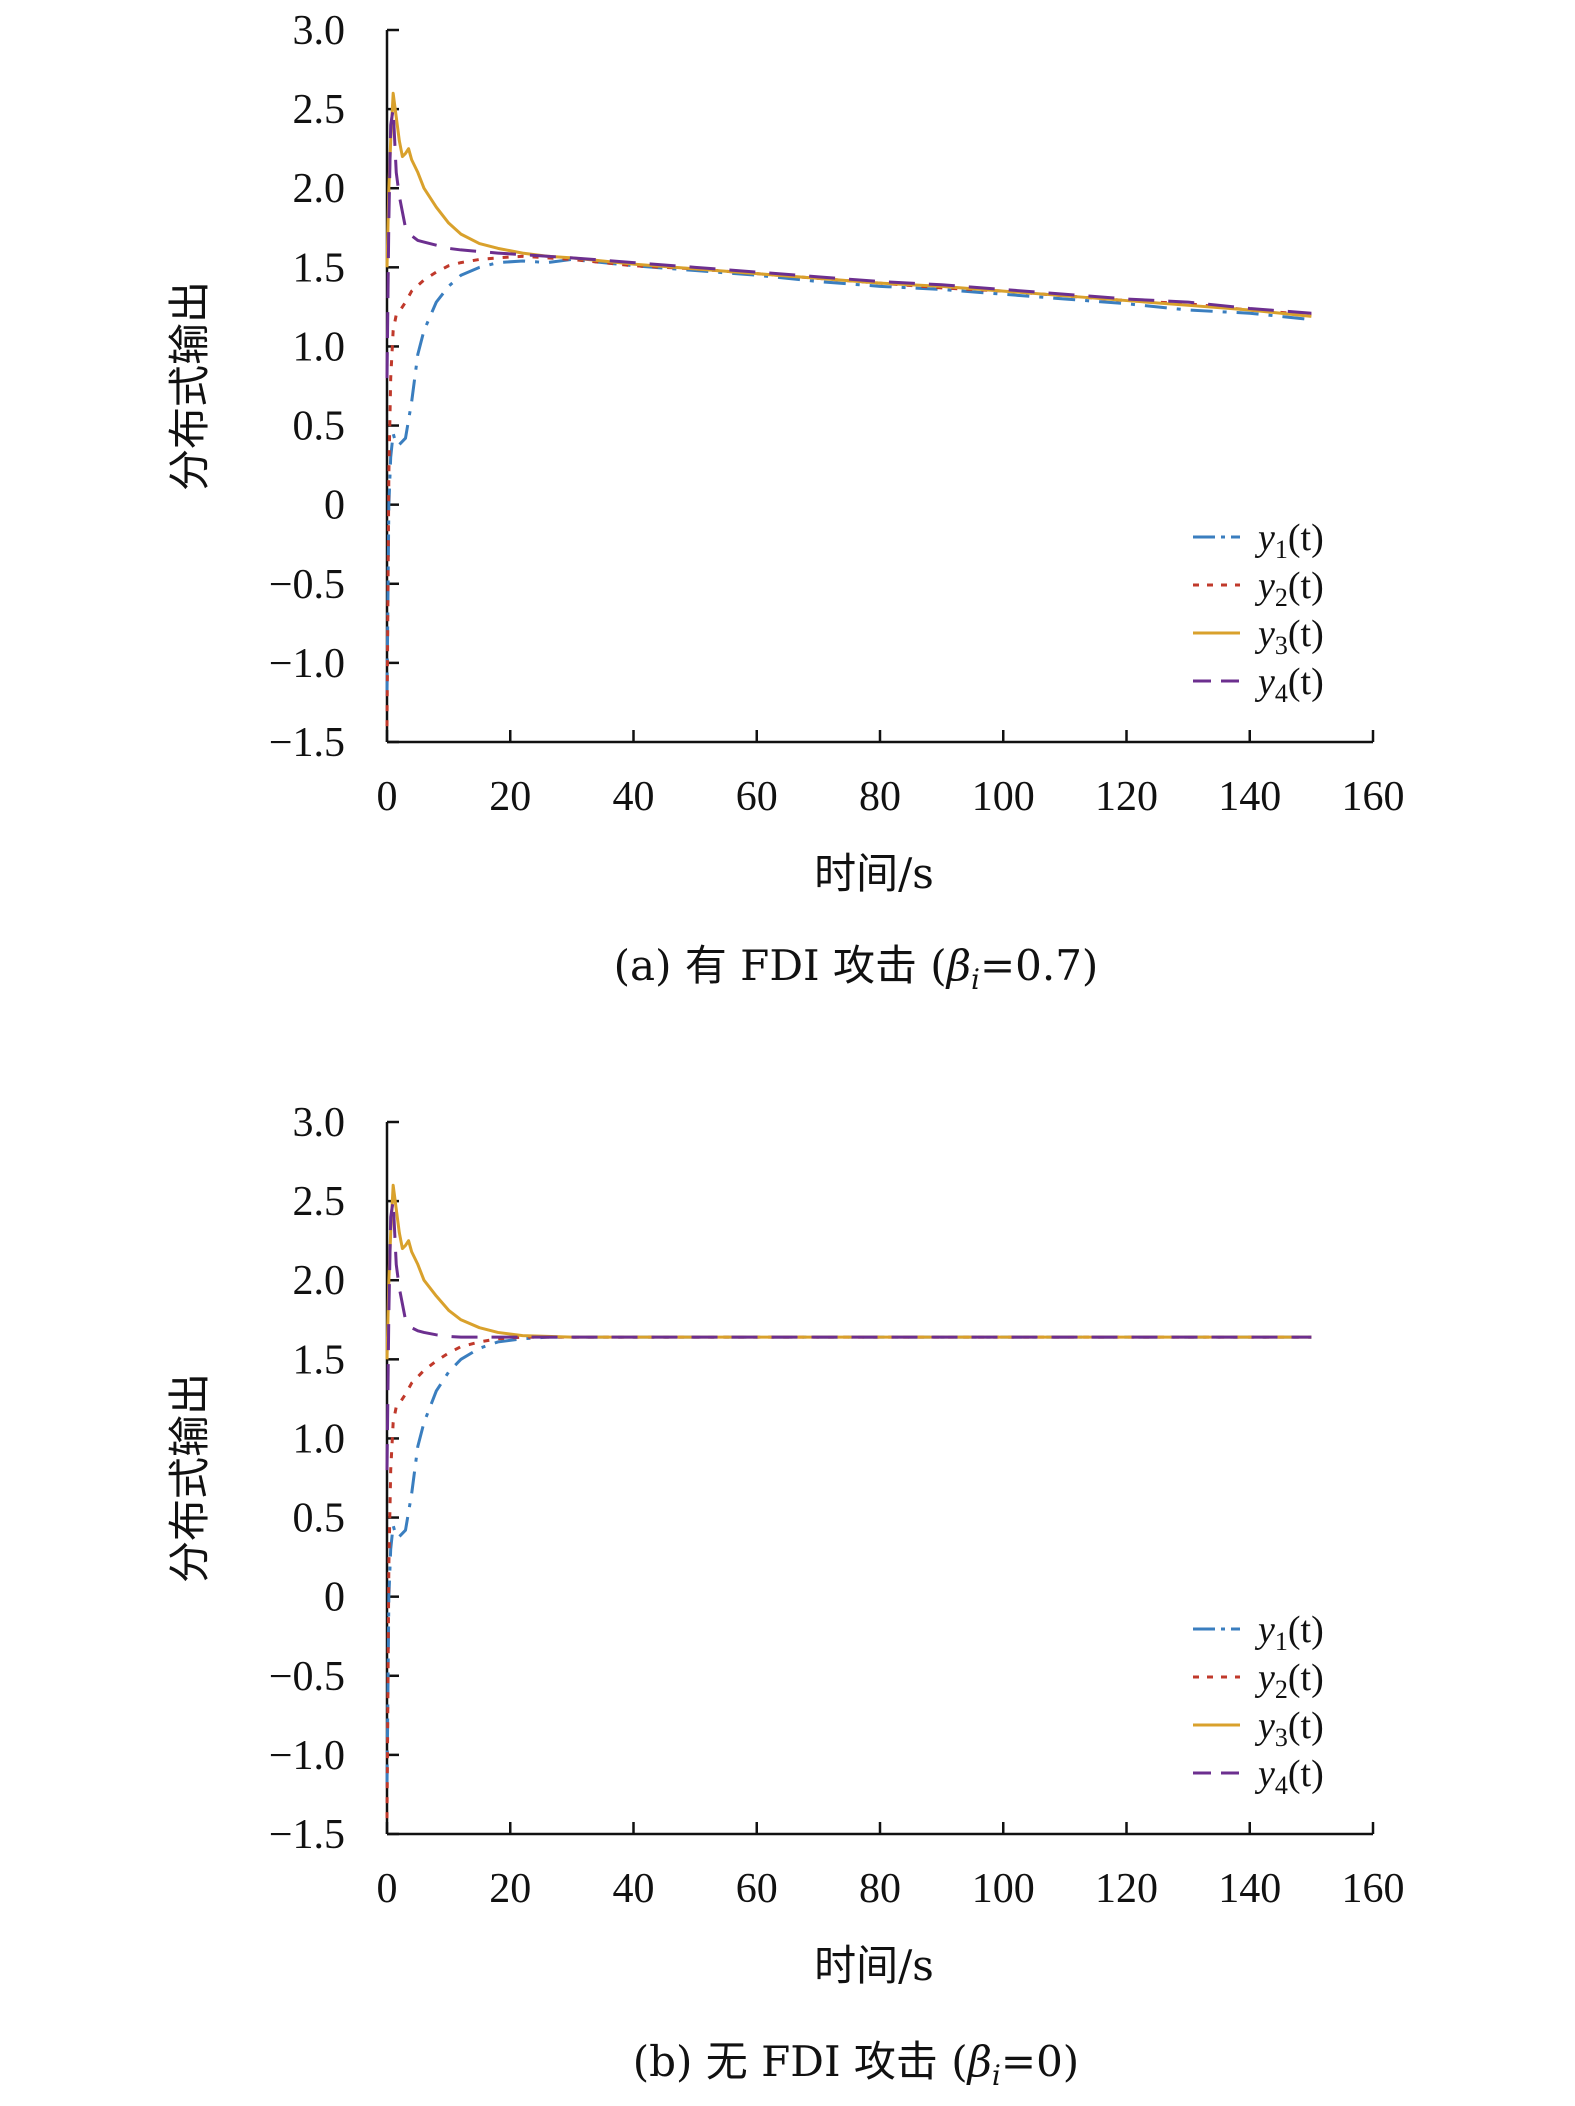 The height and width of the screenshot is (2106, 1575). I want to click on caption-value: =0.7), so click(1039, 965).